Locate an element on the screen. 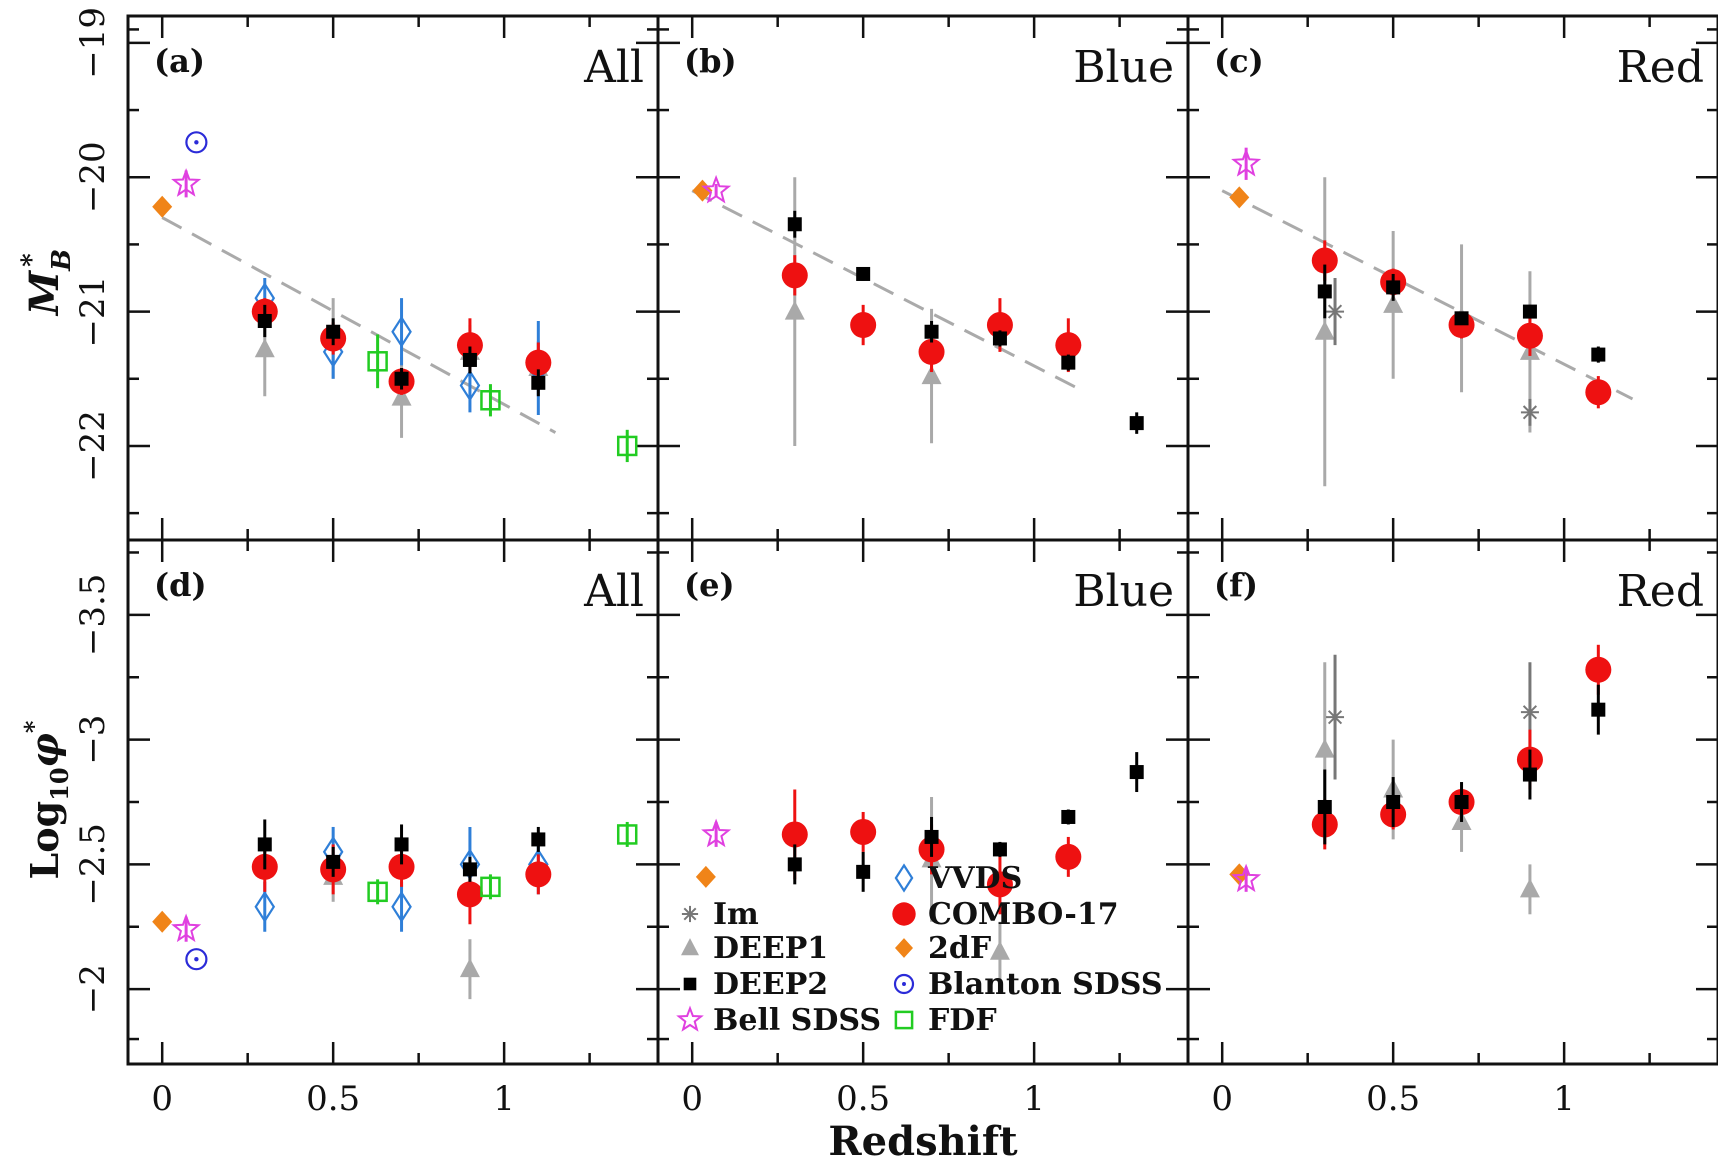  trend-line is located at coordinates (359, 325).